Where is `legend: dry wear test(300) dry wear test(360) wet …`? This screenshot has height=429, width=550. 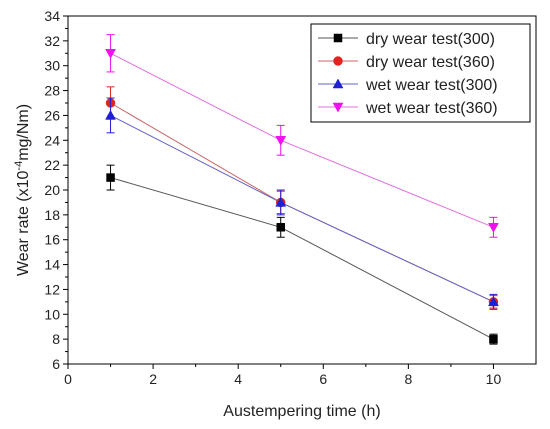
legend: dry wear test(300) dry wear test(360) wet … is located at coordinates (420, 73).